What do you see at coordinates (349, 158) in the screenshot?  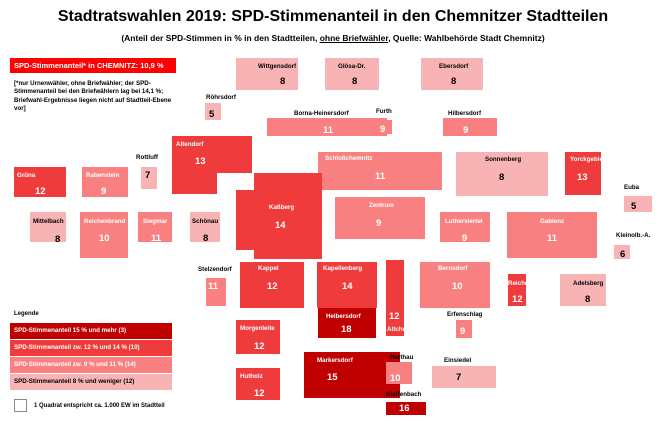 I see `district-name-schlosschemnitz: Schloßchemnitz` at bounding box center [349, 158].